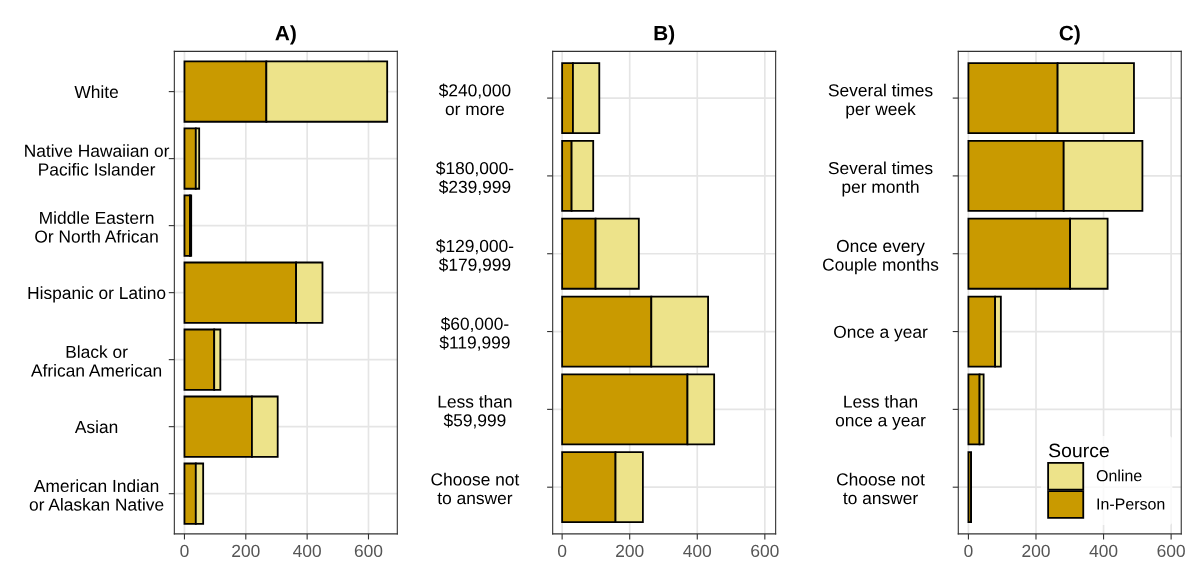 This screenshot has width=1186, height=571. Describe the element at coordinates (96, 361) in the screenshot. I see `y-tick-label: Black or African American` at that location.